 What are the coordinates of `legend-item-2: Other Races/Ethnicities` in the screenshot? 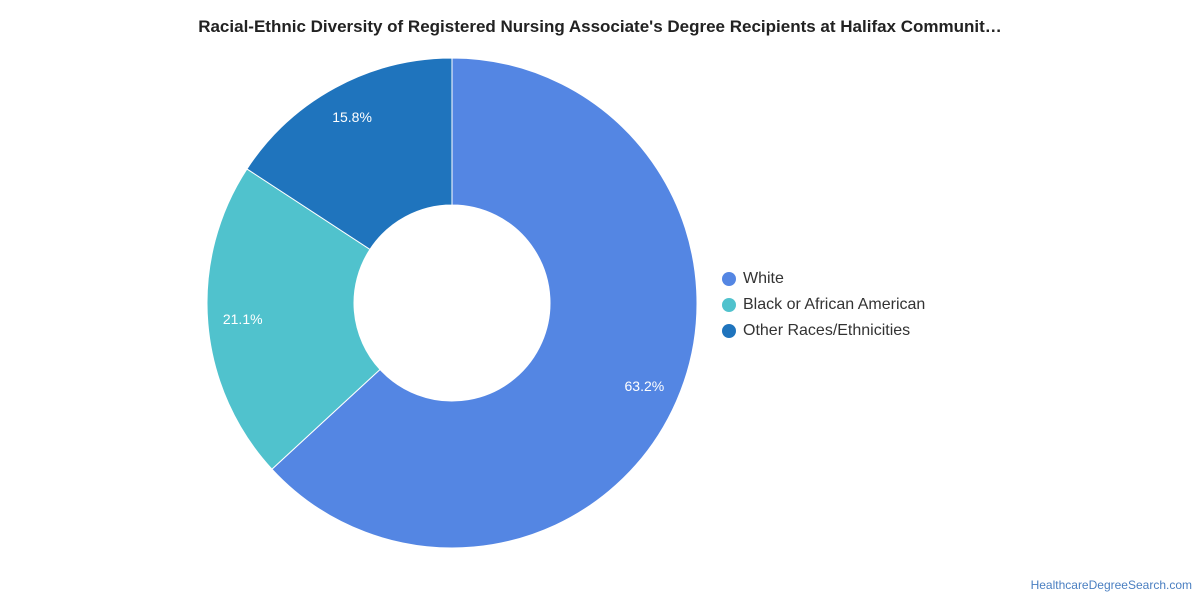 It's located at (823, 331).